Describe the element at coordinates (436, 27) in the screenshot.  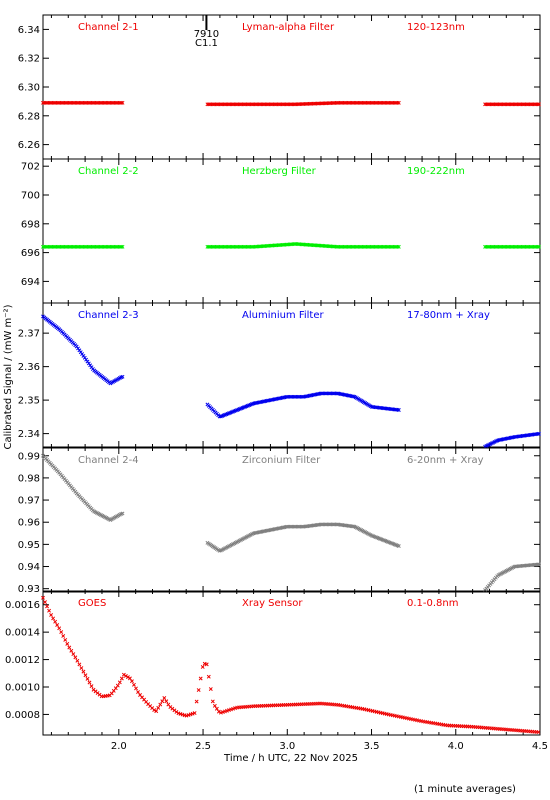
I see `panel-band-label: 120-123nm` at that location.